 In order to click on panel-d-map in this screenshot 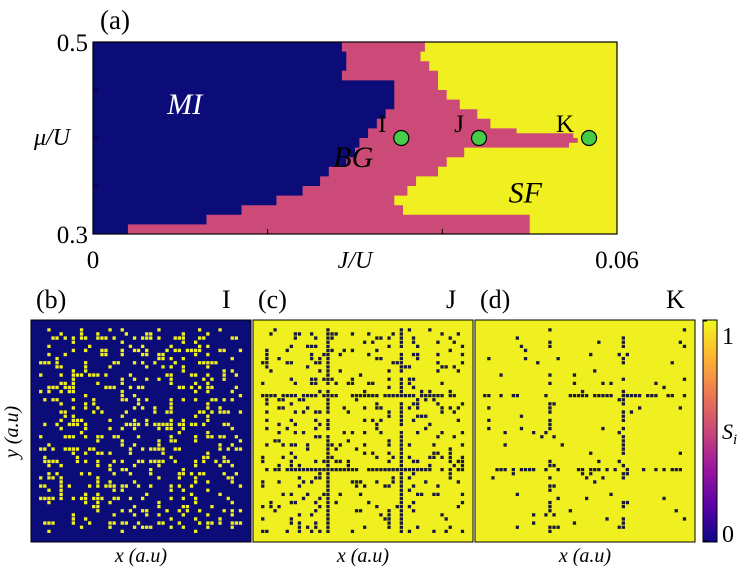, I will do `click(585, 431)`.